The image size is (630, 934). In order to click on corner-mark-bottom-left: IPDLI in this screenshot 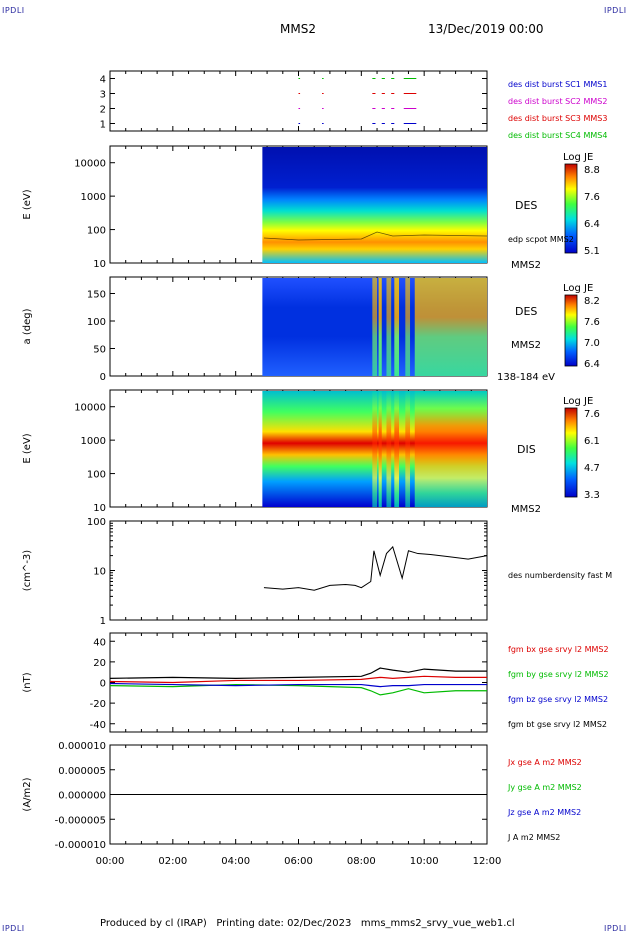, I will do `click(13, 928)`.